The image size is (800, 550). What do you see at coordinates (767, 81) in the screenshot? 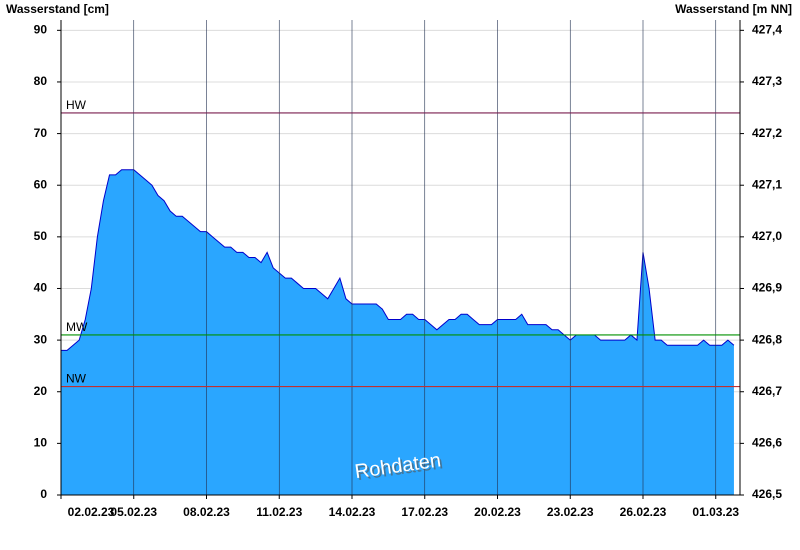
I see `y2-tick-label: 427,3` at bounding box center [767, 81].